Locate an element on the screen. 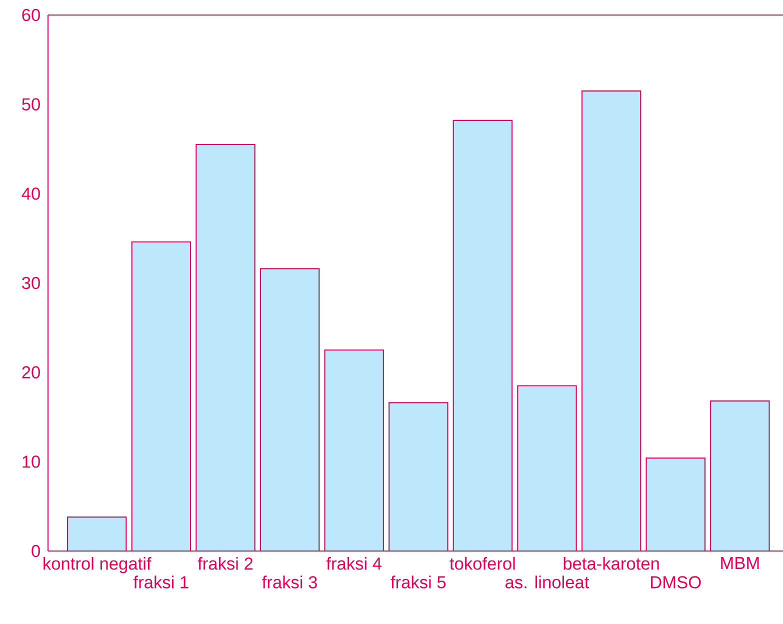 Image resolution: width=783 pixels, height=624 pixels. x-tick-label: fraksi 4 is located at coordinates (354, 563).